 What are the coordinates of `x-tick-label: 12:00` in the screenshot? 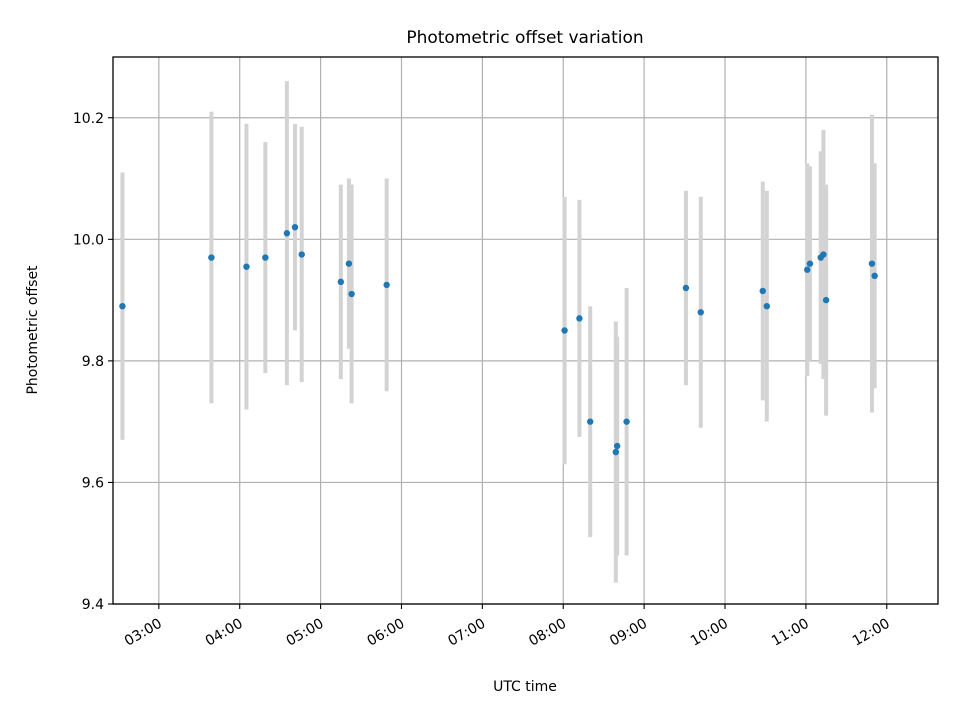 It's located at (871, 633).